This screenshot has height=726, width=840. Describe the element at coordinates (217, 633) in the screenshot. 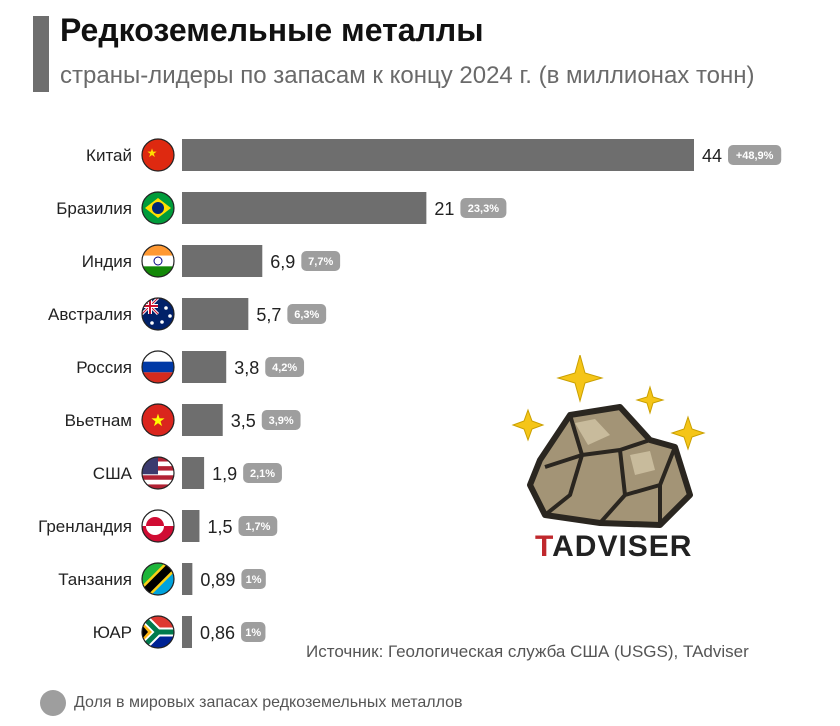

I see `value-label: 0,86` at that location.